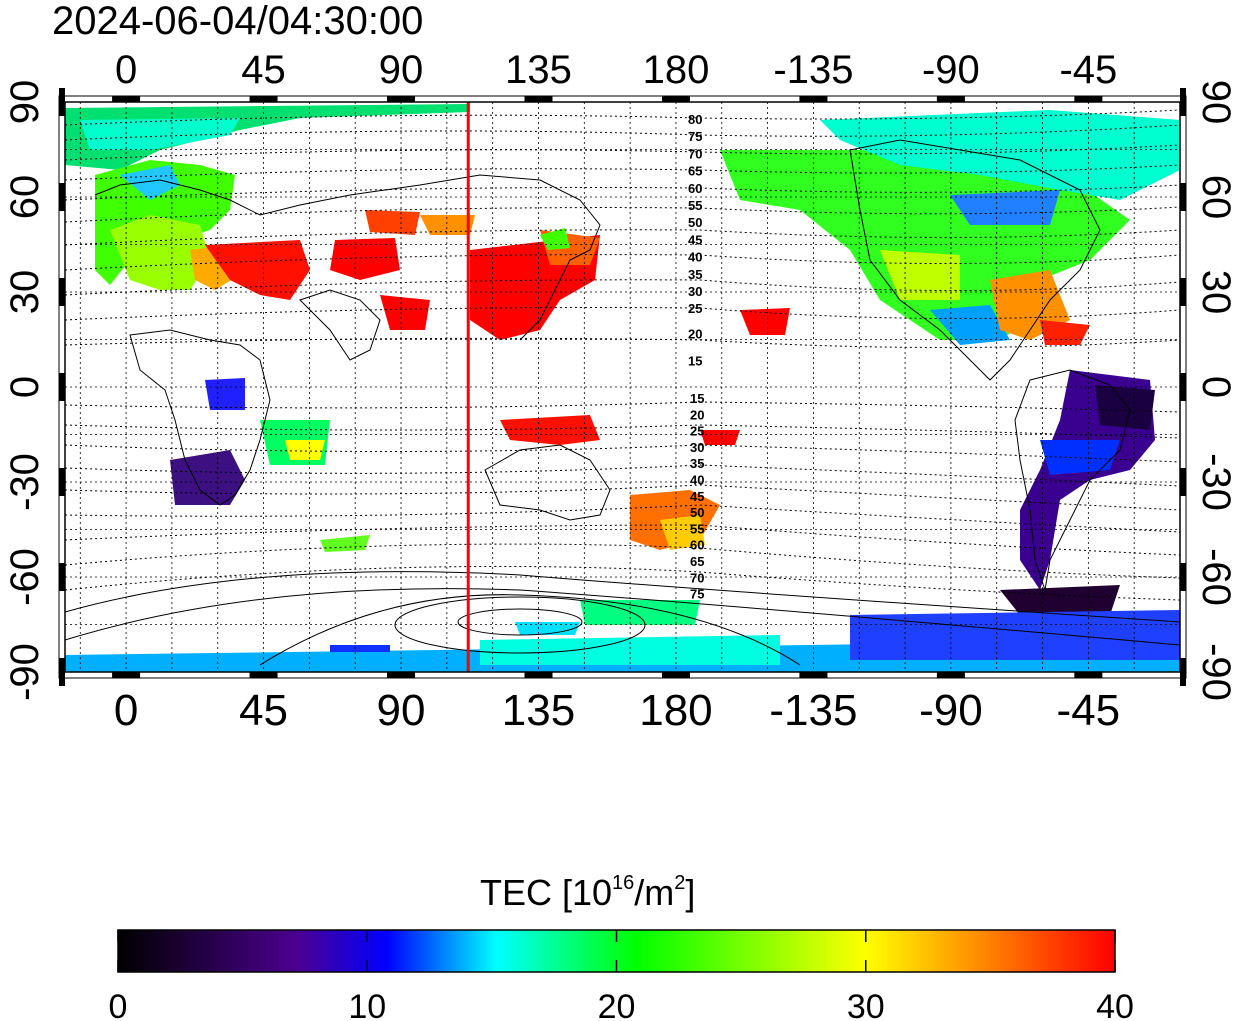 The image size is (1235, 1021). What do you see at coordinates (697, 447) in the screenshot?
I see `contour-label-south: 30` at bounding box center [697, 447].